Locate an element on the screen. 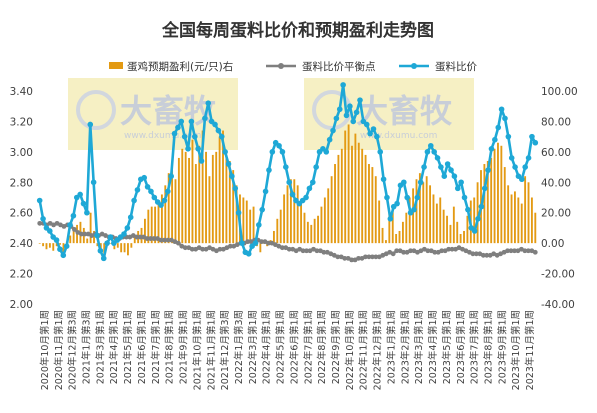 The height and width of the screenshot is (413, 597). legend-marker-ratio is located at coordinates (414, 66).